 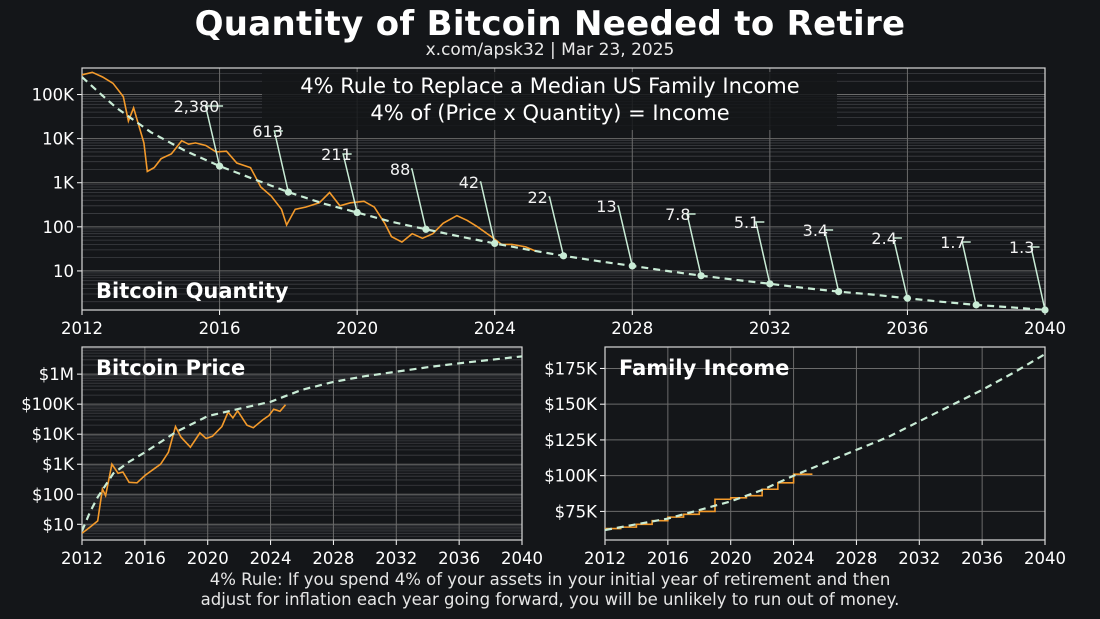 I want to click on y-tick-label: $75K, so click(x=576, y=511).